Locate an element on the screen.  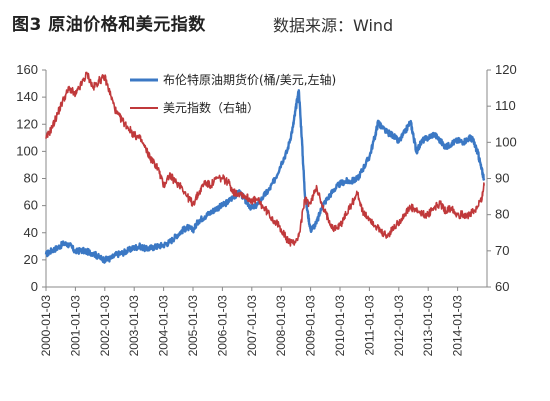
legend-label: 美元指数（右轴） is located at coordinates (211, 107).